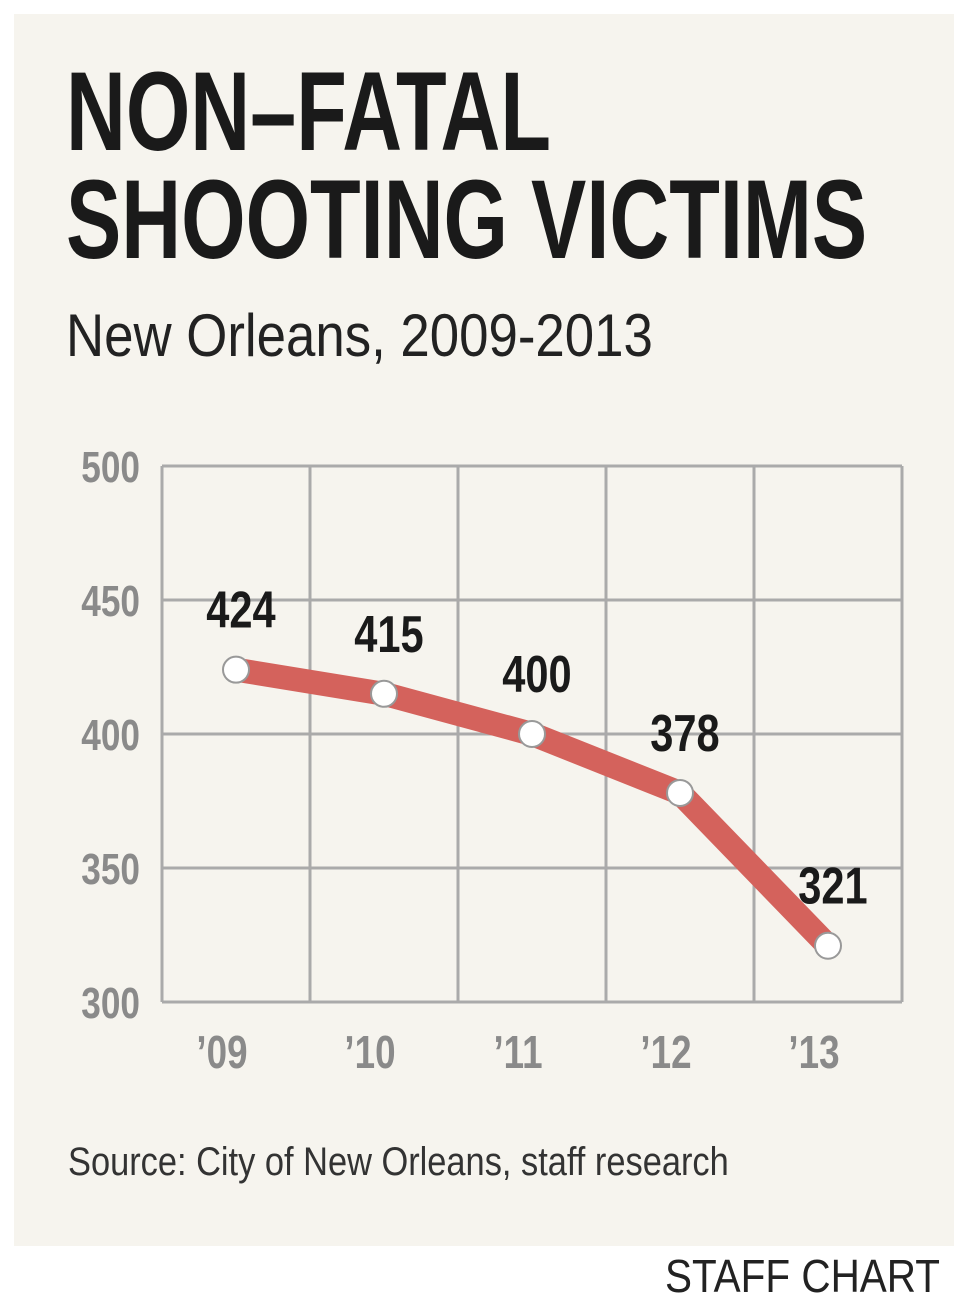 This screenshot has width=960, height=1311. What do you see at coordinates (110, 735) in the screenshot?
I see `y-tick-label: 400` at bounding box center [110, 735].